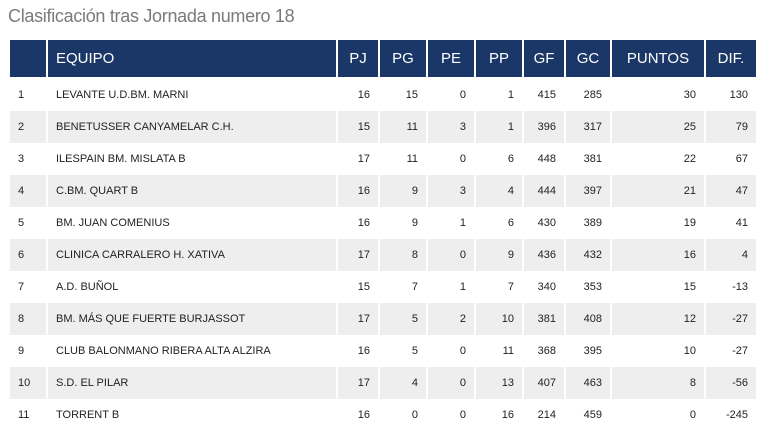 The height and width of the screenshot is (434, 759). What do you see at coordinates (658, 95) in the screenshot?
I see `cell-puntos: 30` at bounding box center [658, 95].